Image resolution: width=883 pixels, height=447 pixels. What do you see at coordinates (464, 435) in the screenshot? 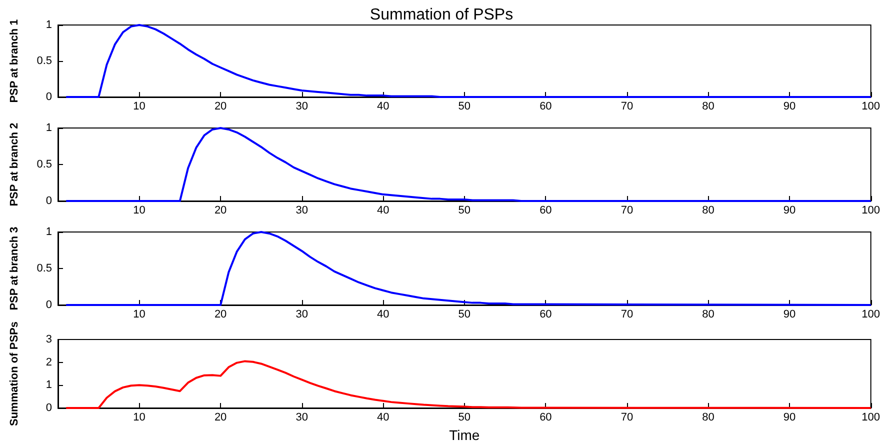
I see `x-axis-title: Time` at bounding box center [464, 435].